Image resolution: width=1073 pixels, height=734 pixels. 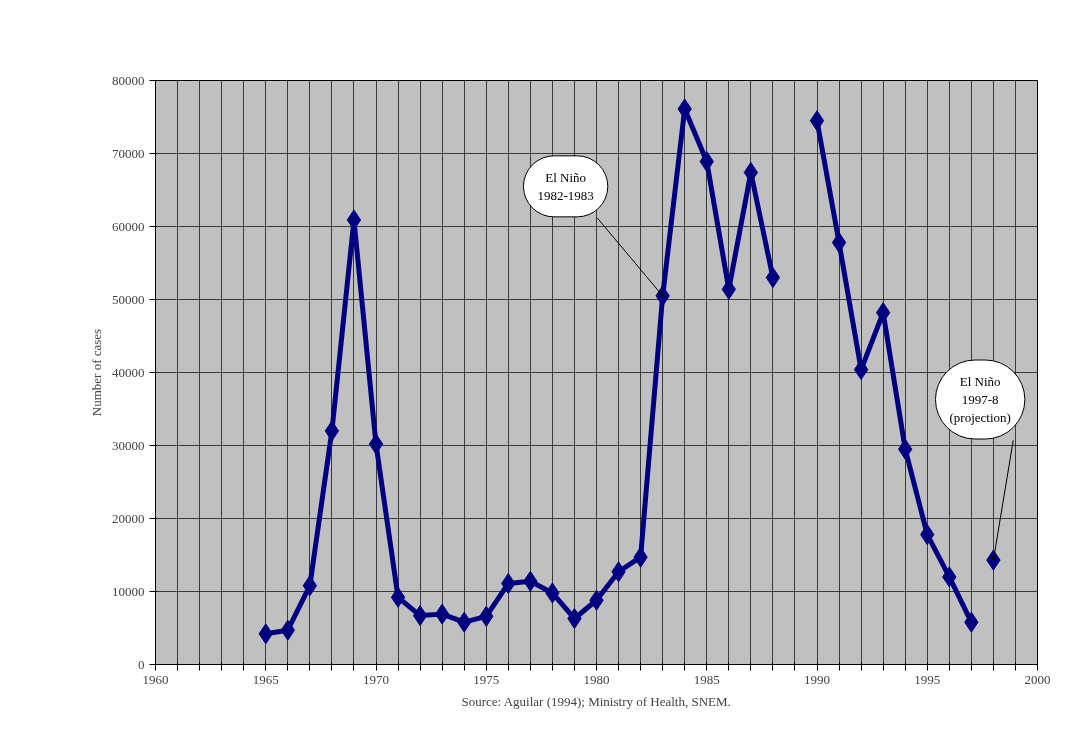 What do you see at coordinates (927, 679) in the screenshot?
I see `x-tick-label: 1995` at bounding box center [927, 679].